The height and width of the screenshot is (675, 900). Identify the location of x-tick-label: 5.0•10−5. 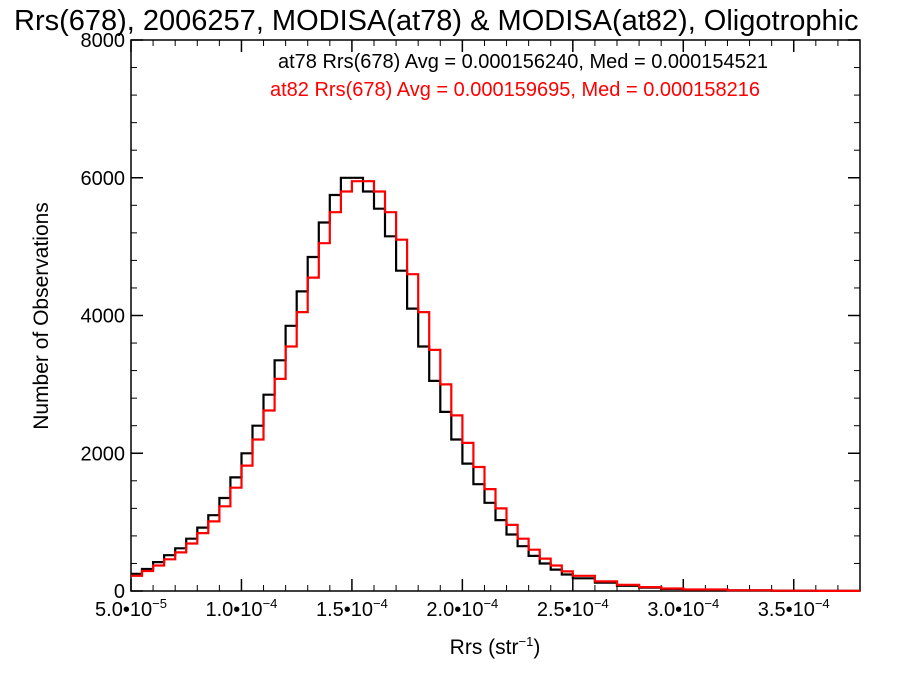
(131, 608).